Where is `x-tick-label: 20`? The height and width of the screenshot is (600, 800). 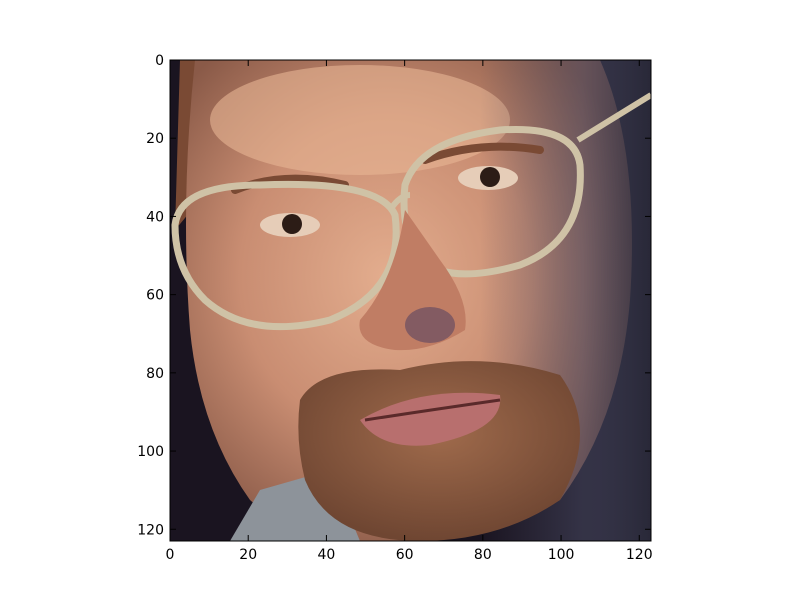
x-tick-label: 20 is located at coordinates (248, 555).